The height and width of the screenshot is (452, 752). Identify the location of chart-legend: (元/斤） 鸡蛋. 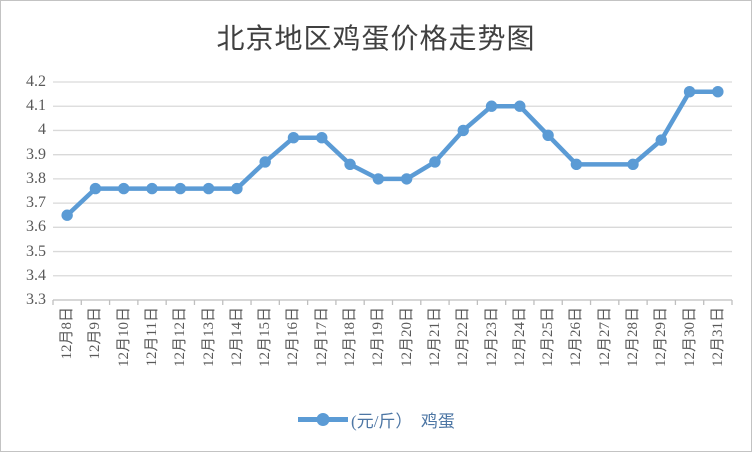
(376, 419).